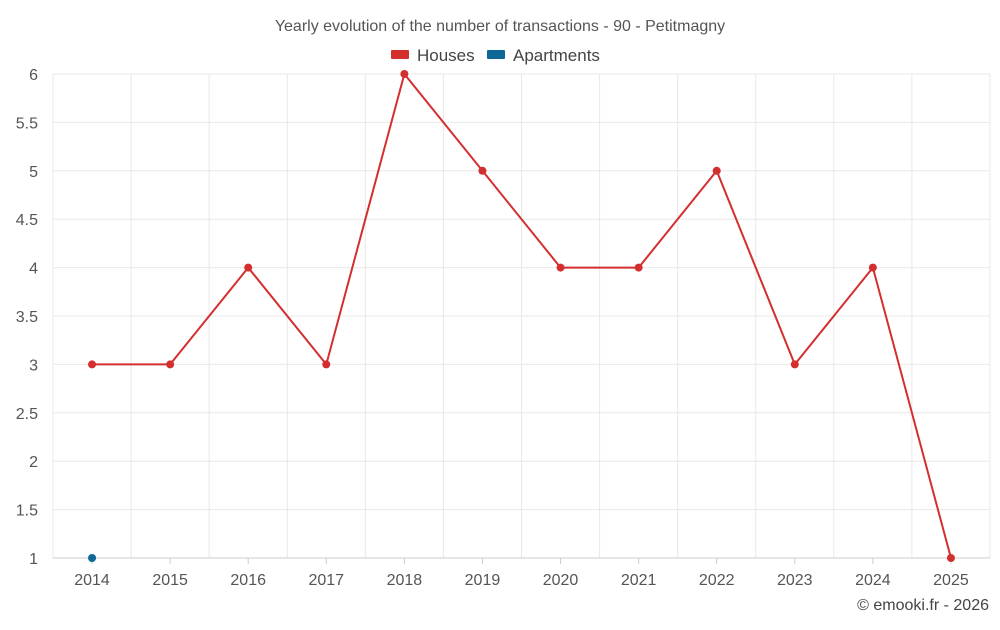 This screenshot has height=630, width=1000. I want to click on x-tick-label: 2025, so click(951, 580).